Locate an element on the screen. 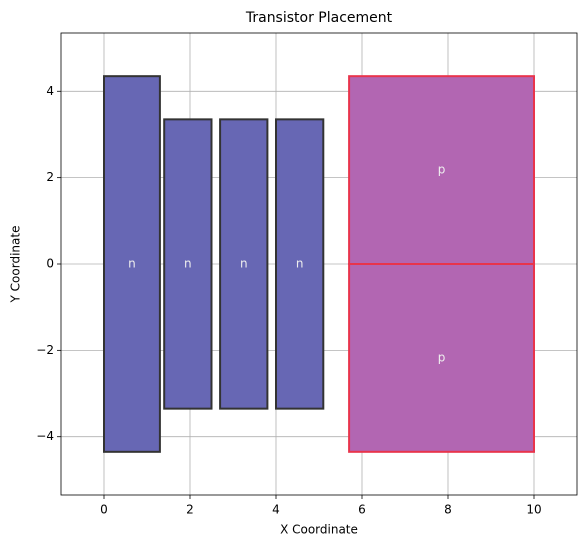 The image size is (587, 547). x-tick-label: 10 is located at coordinates (533, 510).